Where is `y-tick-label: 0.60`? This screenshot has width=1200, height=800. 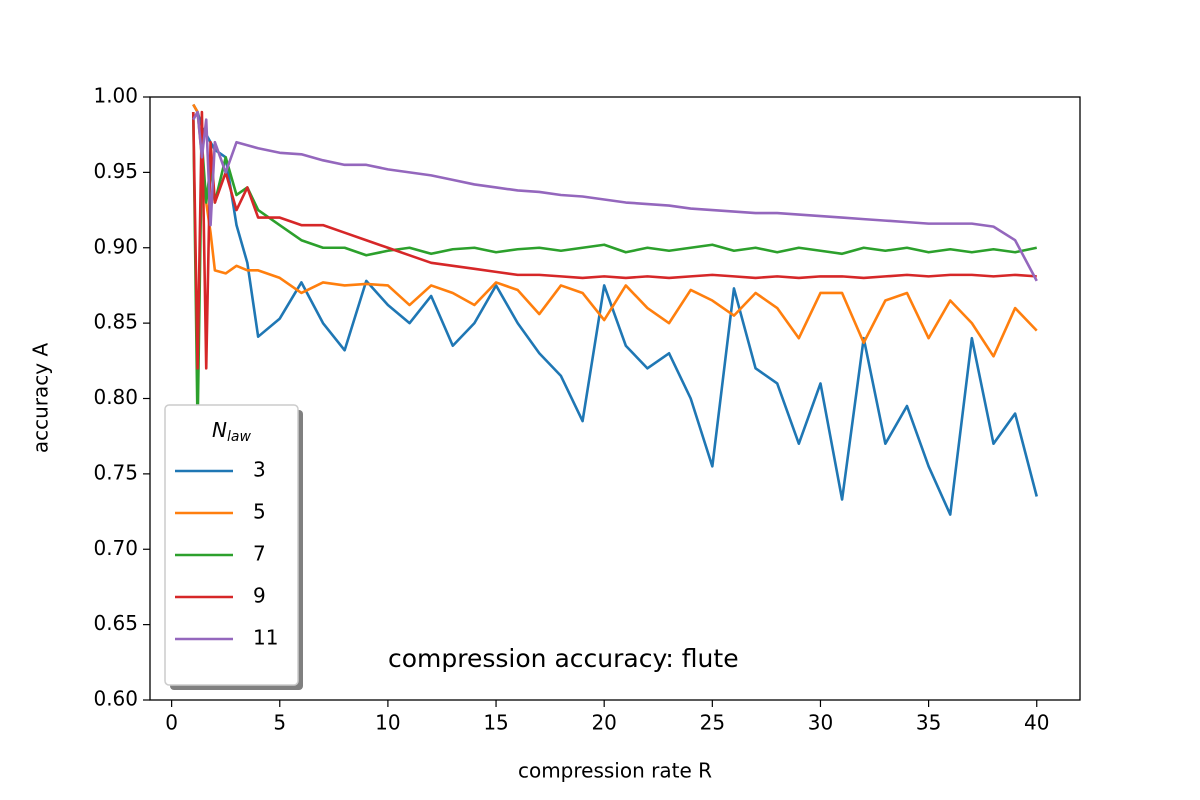
y-tick-label: 0.60 is located at coordinates (115, 699).